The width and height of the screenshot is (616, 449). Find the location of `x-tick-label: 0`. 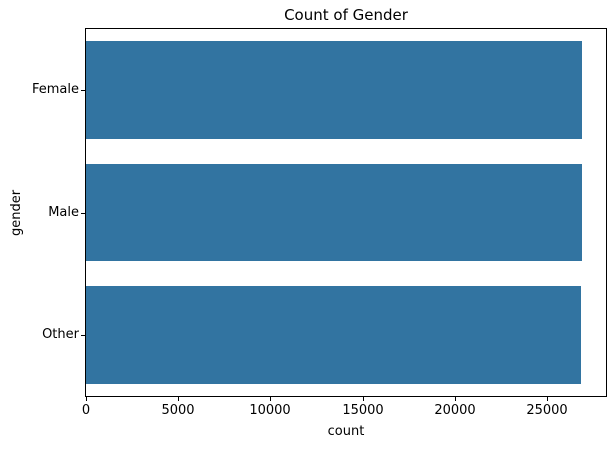

x-tick-label: 0 is located at coordinates (86, 410).